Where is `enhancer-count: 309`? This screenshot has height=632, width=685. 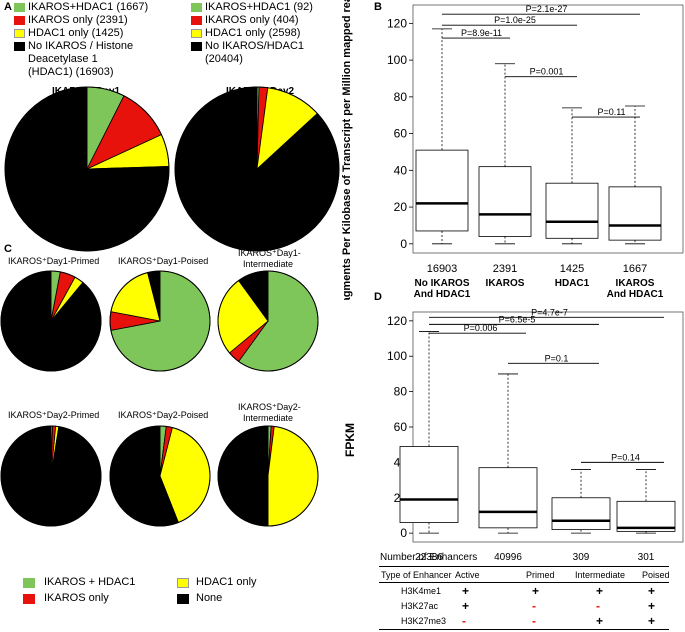 enhancer-count: 309 is located at coordinates (581, 556).